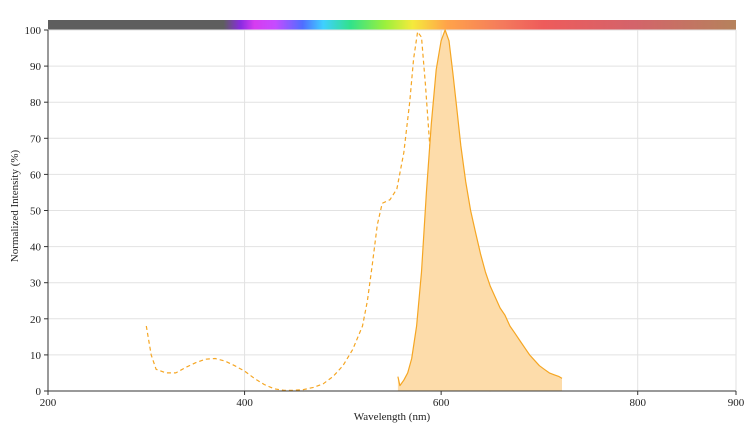  I want to click on y-tick-label-100: 100, so click(33, 31).